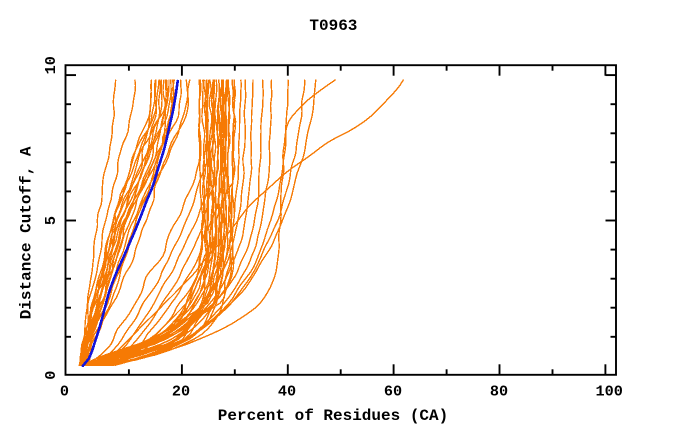 This screenshot has height=440, width=680. I want to click on svg-text: Percent of Residues (CA), so click(333, 416).